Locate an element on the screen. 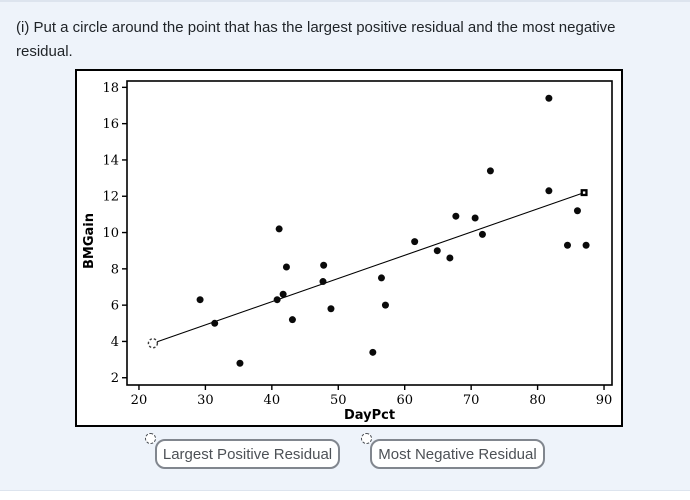 The image size is (690, 500). chip-label: Largest Positive Residual is located at coordinates (247, 454).